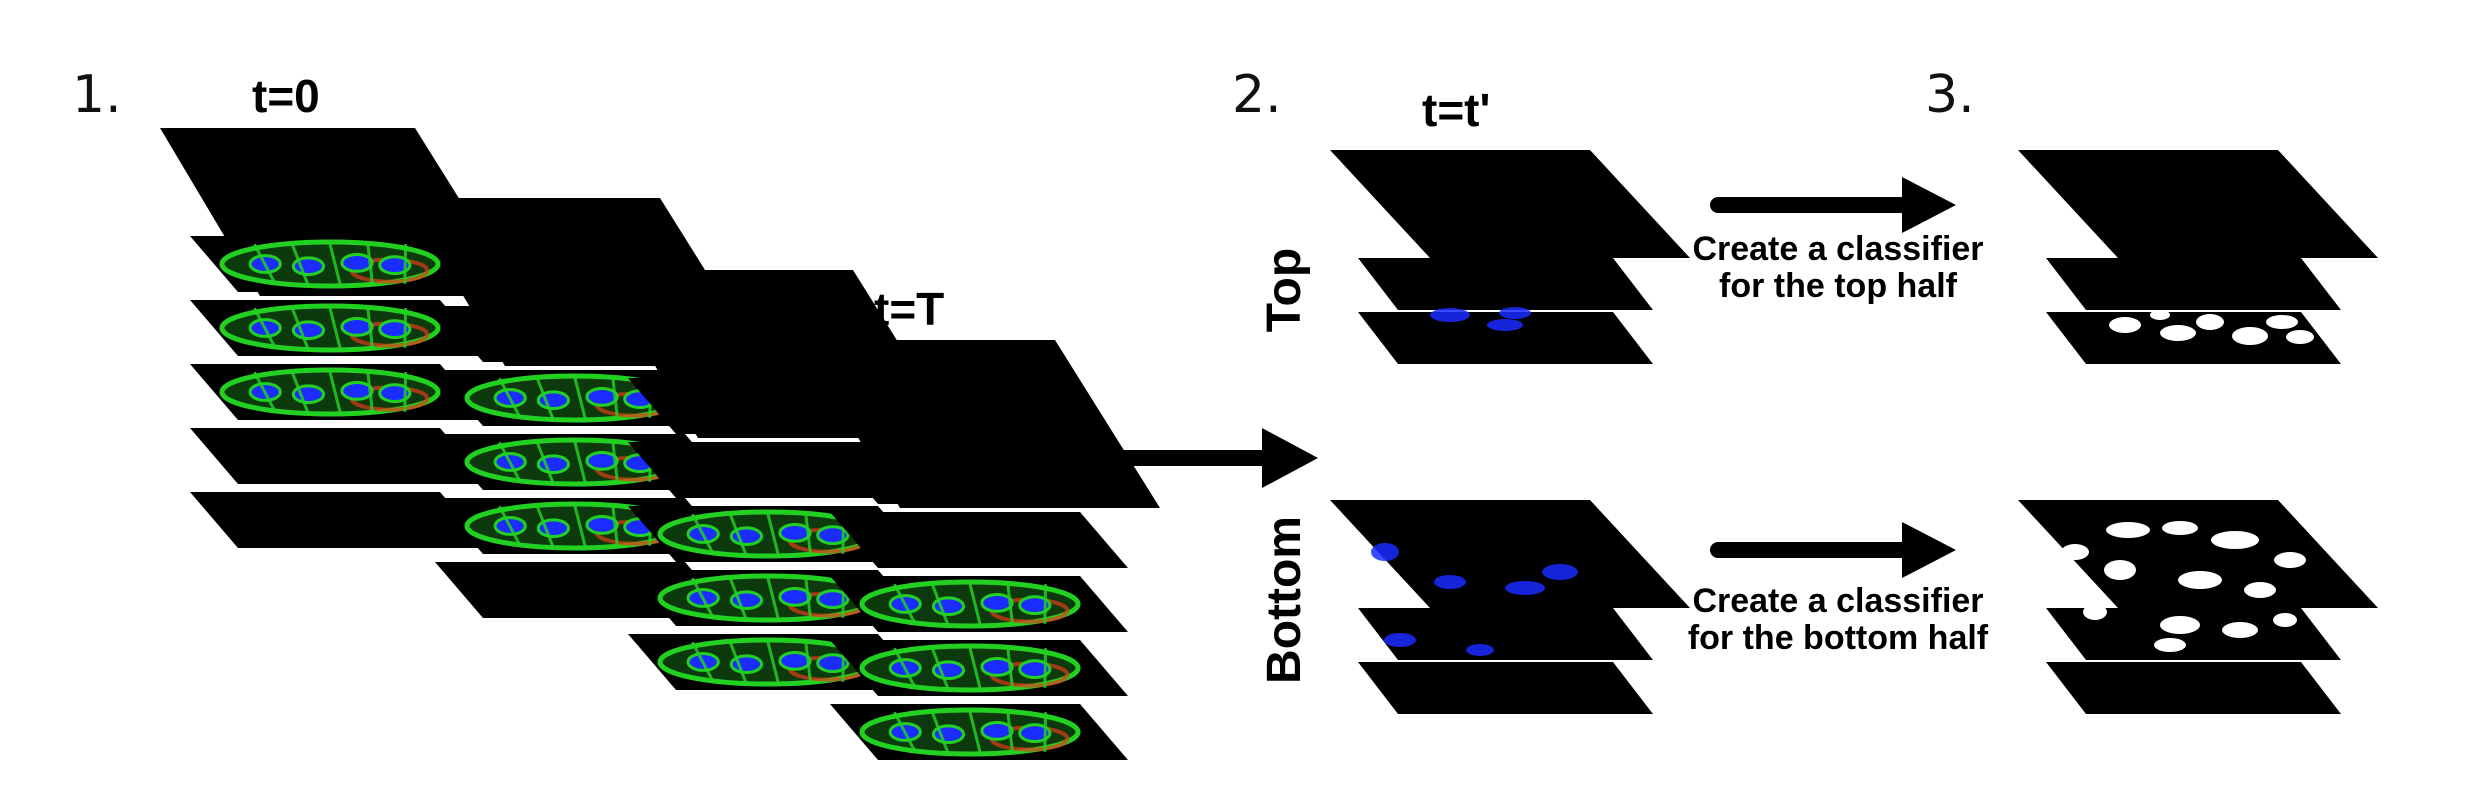  Describe the element at coordinates (1950, 95) in the screenshot. I see `step-3-number: 3.` at that location.